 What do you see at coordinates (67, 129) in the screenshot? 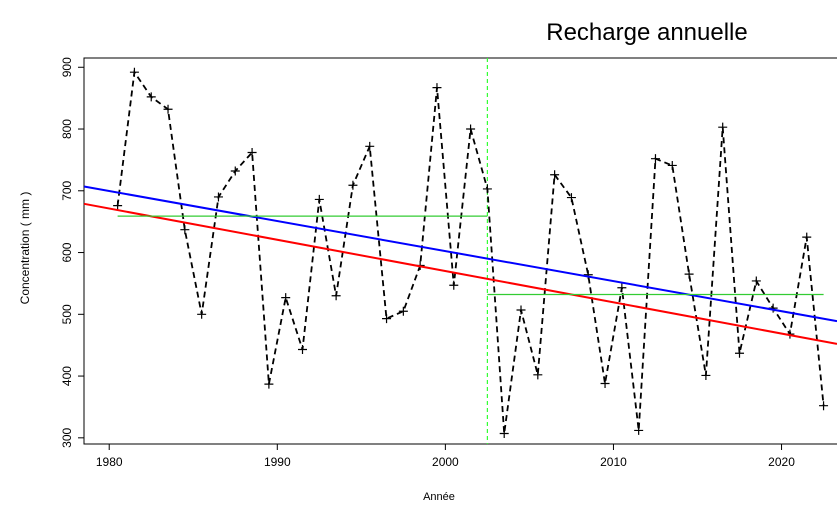
I see `y-tick-label: 800` at bounding box center [67, 129].